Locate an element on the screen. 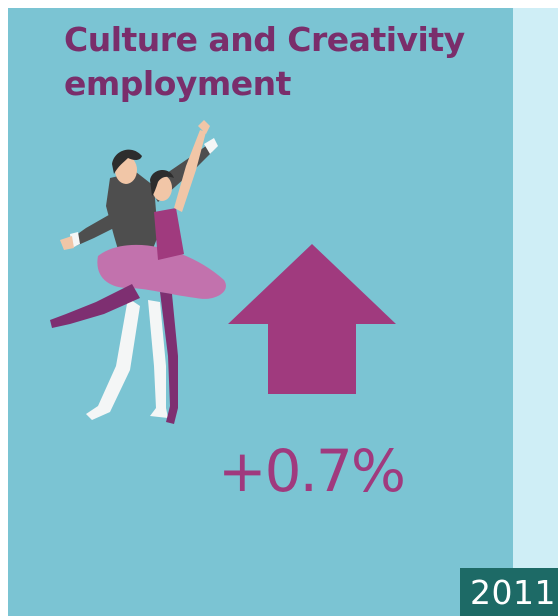  female-dancer-raised-arm is located at coordinates (190, 171).